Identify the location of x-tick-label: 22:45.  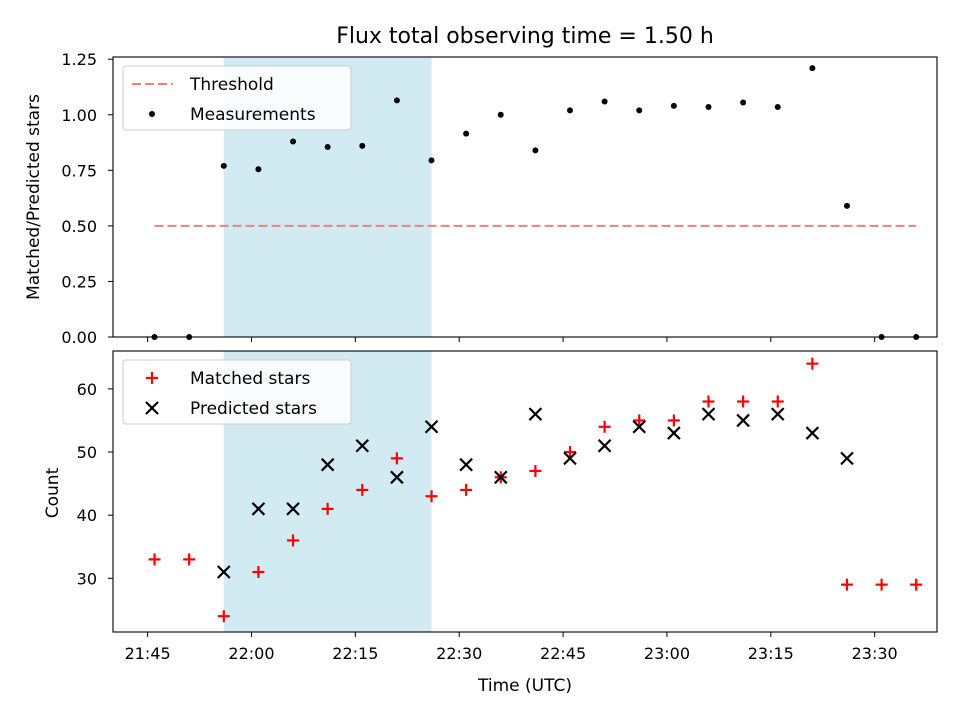
(563, 653).